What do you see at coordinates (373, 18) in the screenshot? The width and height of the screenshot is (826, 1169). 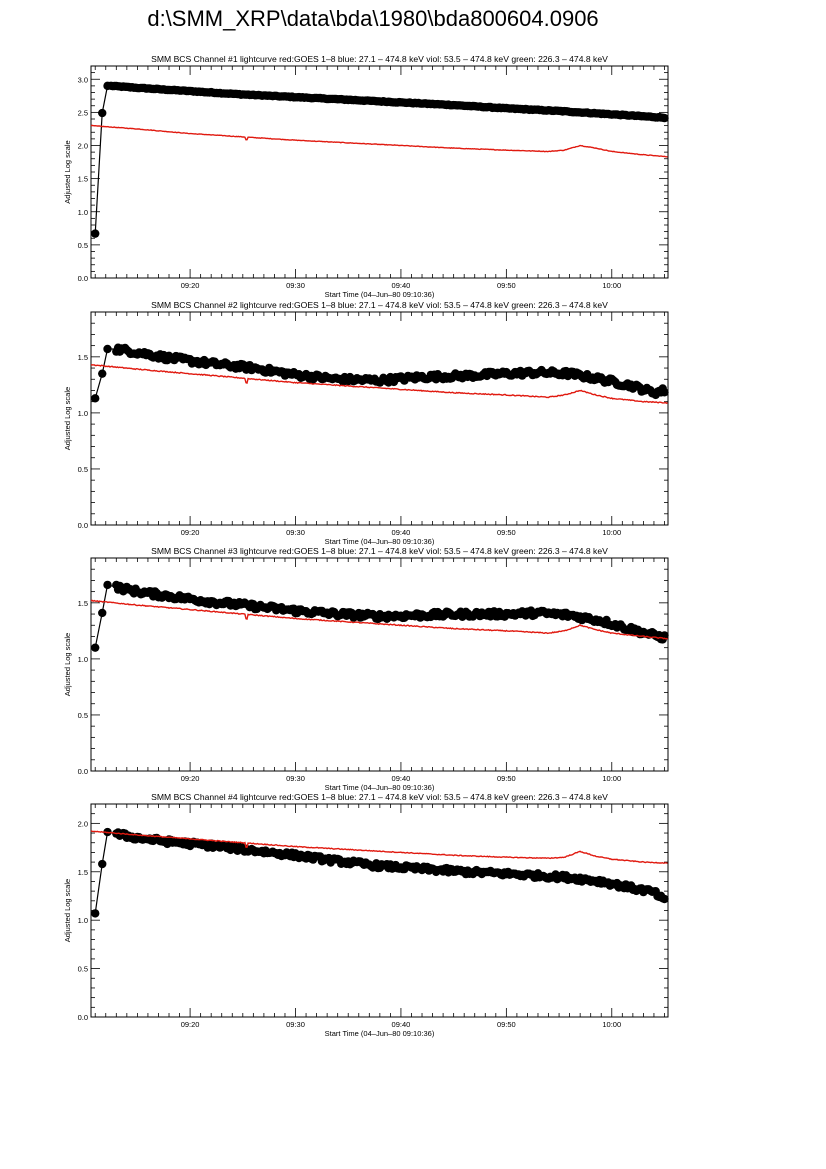 I see `page-title: d:\SMM_XRP\data\bda\1980\bda800604.0906` at bounding box center [373, 18].